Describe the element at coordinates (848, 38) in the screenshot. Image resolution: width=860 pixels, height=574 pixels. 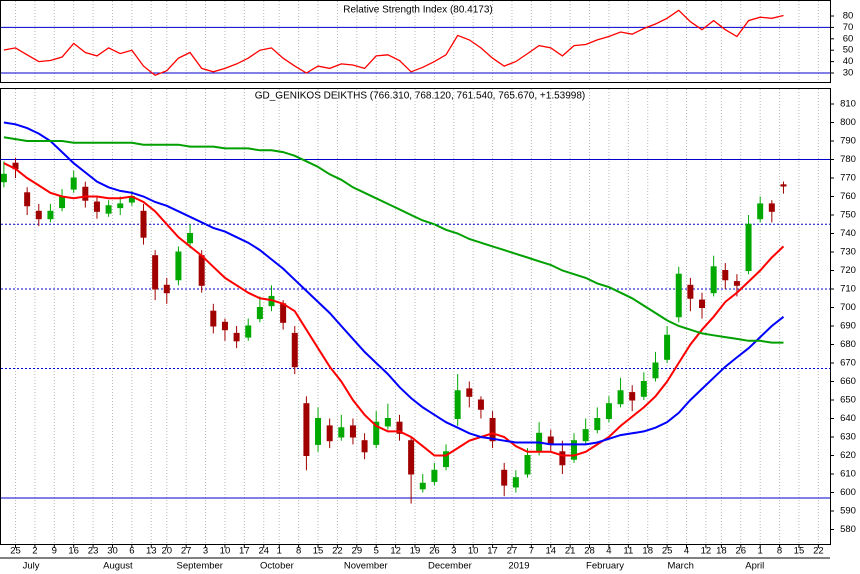
I see `y-tick-label: 60` at that location.